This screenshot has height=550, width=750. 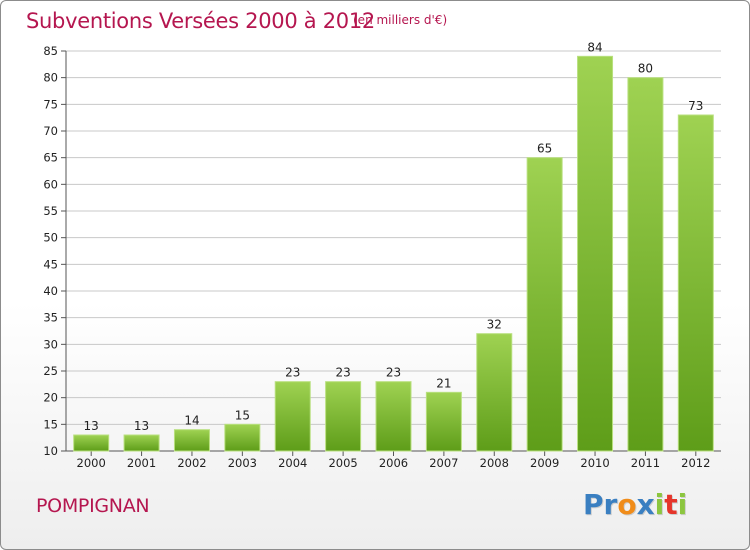 I want to click on bar-value-label: 84, so click(x=594, y=47).